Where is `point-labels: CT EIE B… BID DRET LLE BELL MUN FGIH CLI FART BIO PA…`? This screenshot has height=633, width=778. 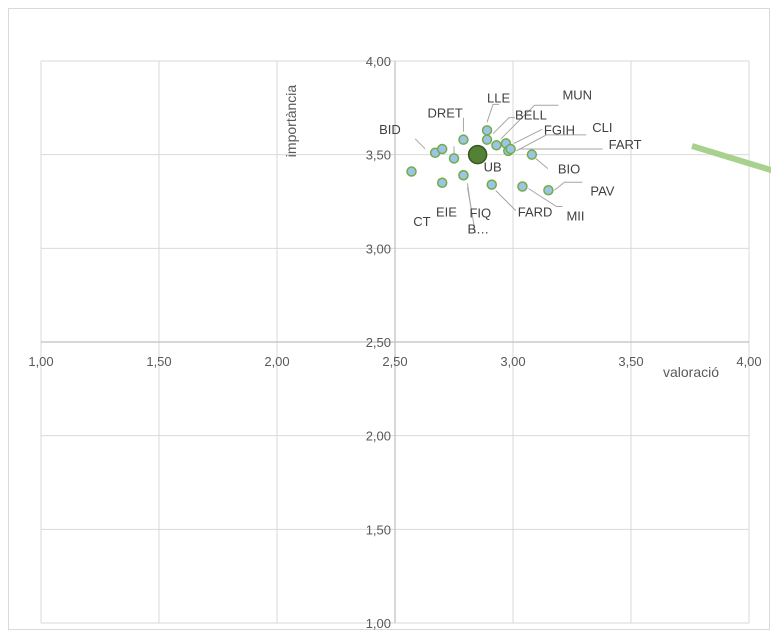
point-labels: CT EIE B… BID DRET LLE BELL MUN FGIH CLI FART BIO PA… is located at coordinates (510, 161).